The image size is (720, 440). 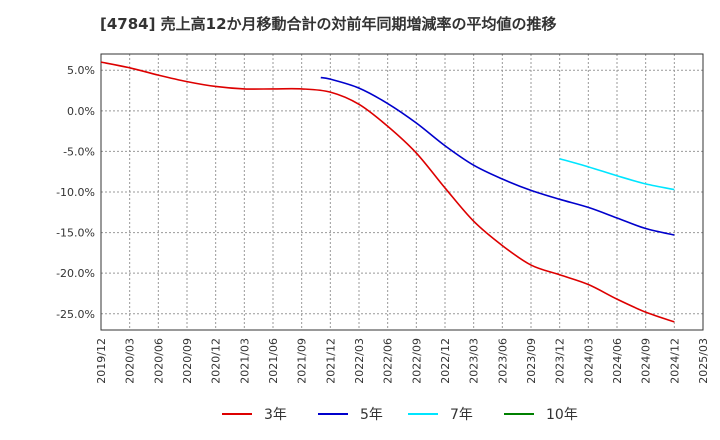 What do you see at coordinates (158, 361) in the screenshot?
I see `x-tick-label: 2020/06` at bounding box center [158, 361].